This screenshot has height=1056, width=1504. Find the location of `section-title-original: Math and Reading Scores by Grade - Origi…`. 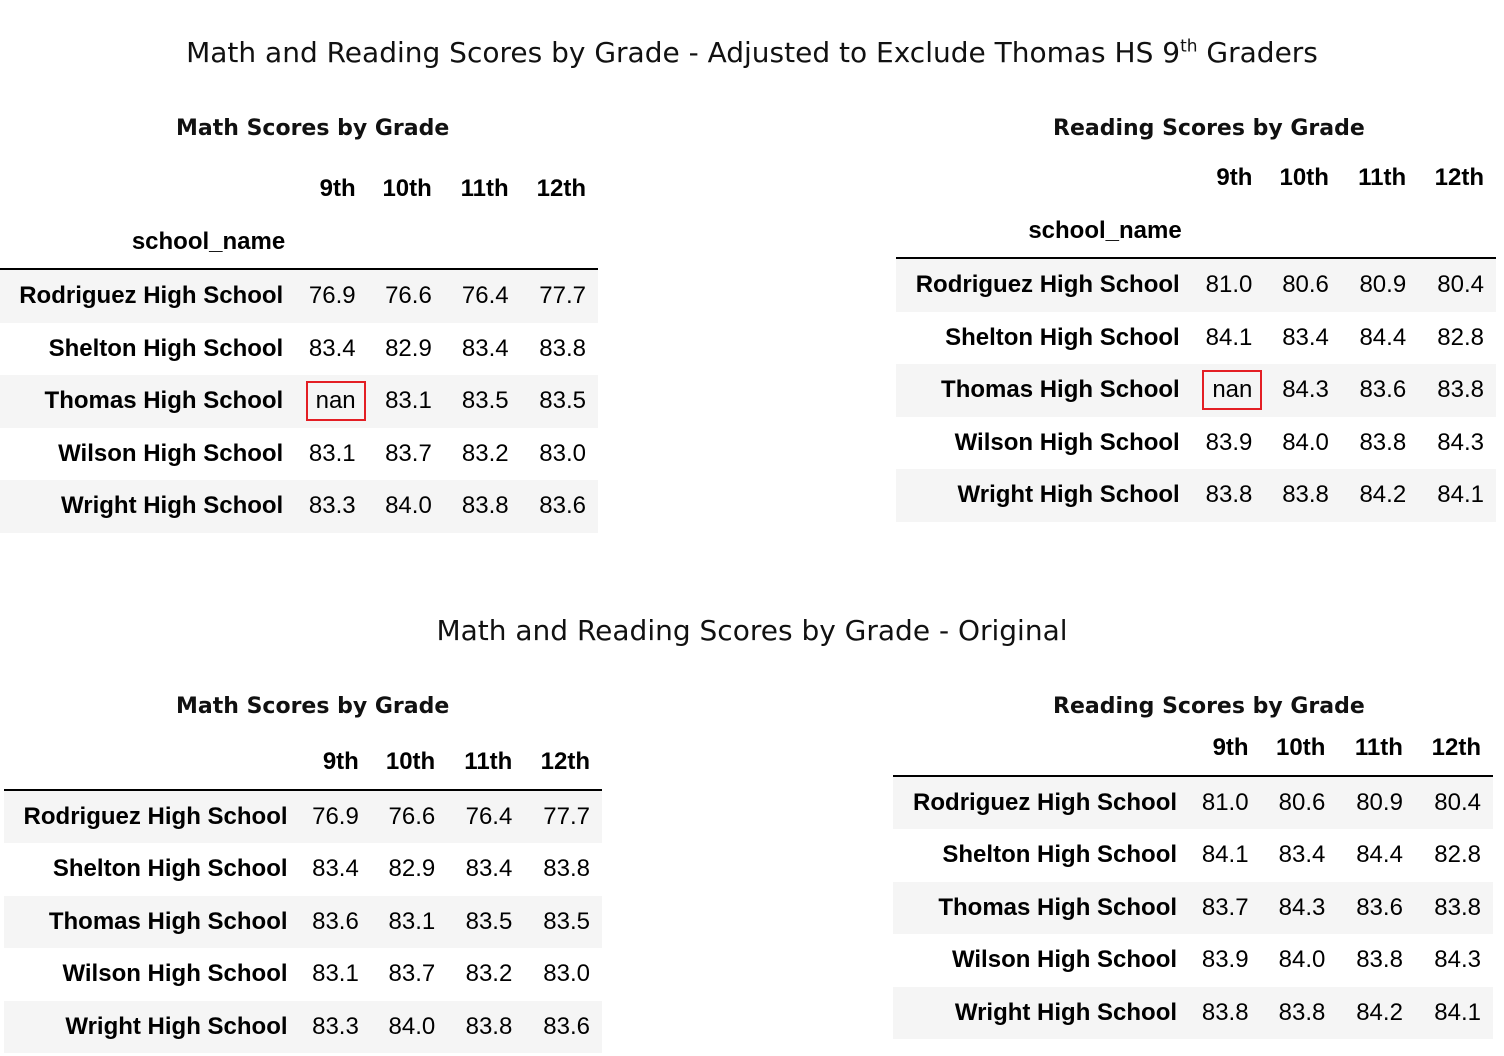

section-title-original: Math and Reading Scores by Grade - Origi… is located at coordinates (752, 630).